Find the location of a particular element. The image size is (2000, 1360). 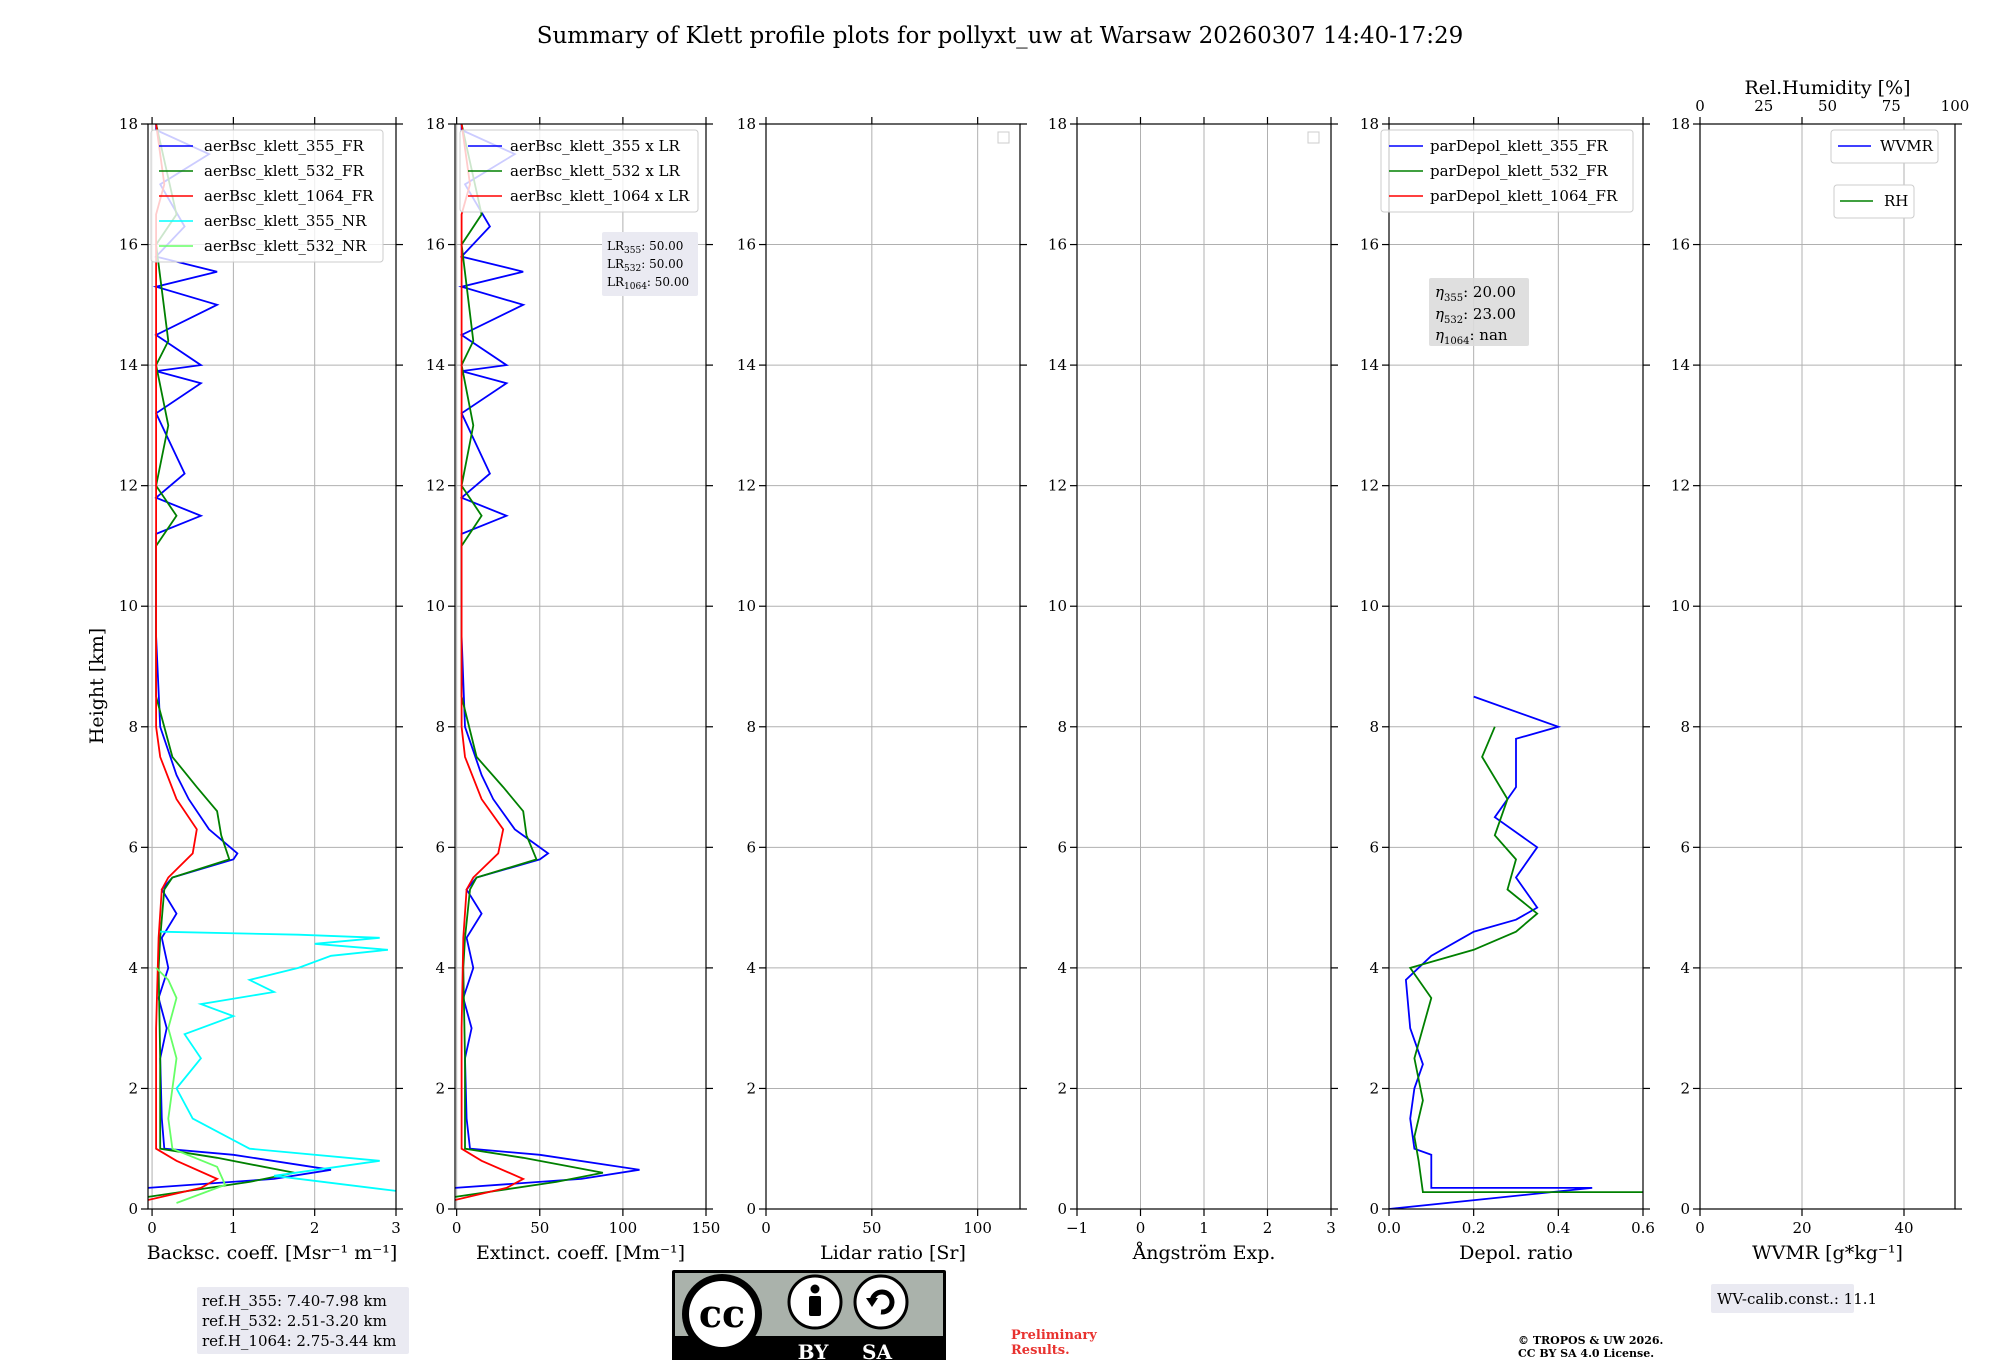

lidar-ratio-info-box: LR355: 50.00 LR532: 50.00 LR1064: 50.00 is located at coordinates (650, 264).